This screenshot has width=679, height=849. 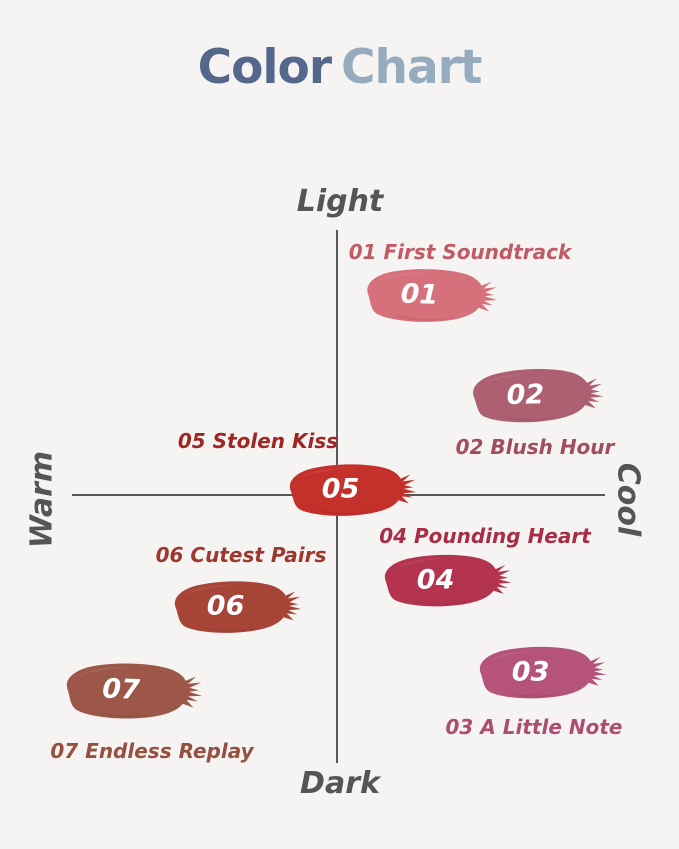 I want to click on shade-label-07: 07 Endless Replay, so click(x=152, y=751).